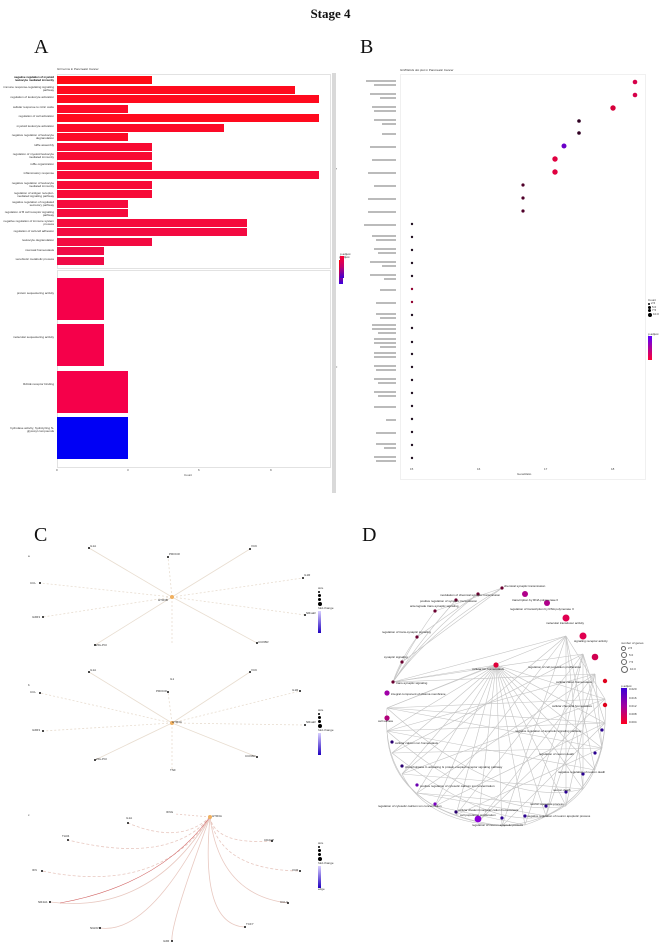 The height and width of the screenshot is (946, 661). What do you see at coordinates (321, 843) in the screenshot?
I see `legend-title: size` at bounding box center [321, 843].